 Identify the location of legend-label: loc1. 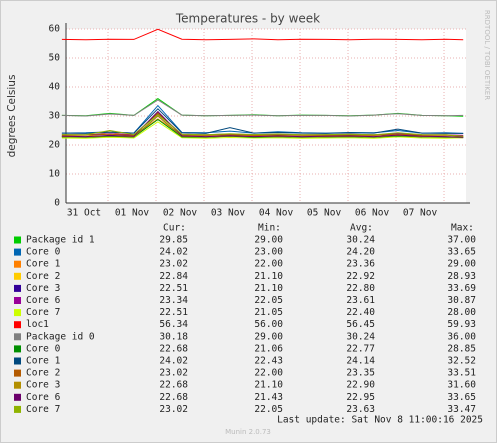
(37, 324).